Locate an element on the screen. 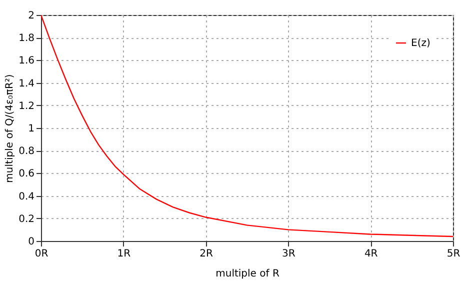 This screenshot has height=284, width=474. legend-label: E(z) is located at coordinates (420, 43).